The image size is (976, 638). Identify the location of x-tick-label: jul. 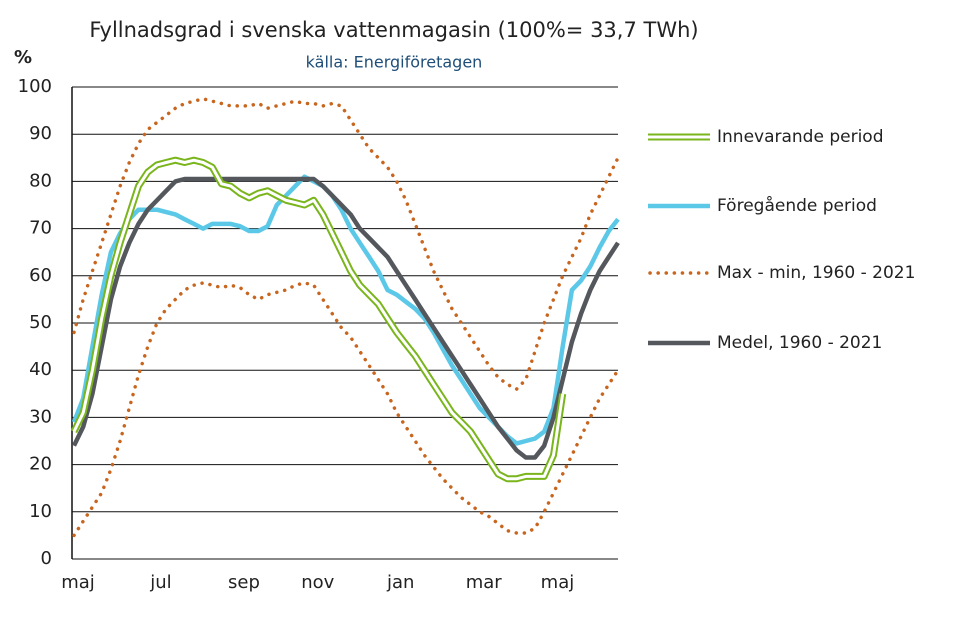
(160, 582).